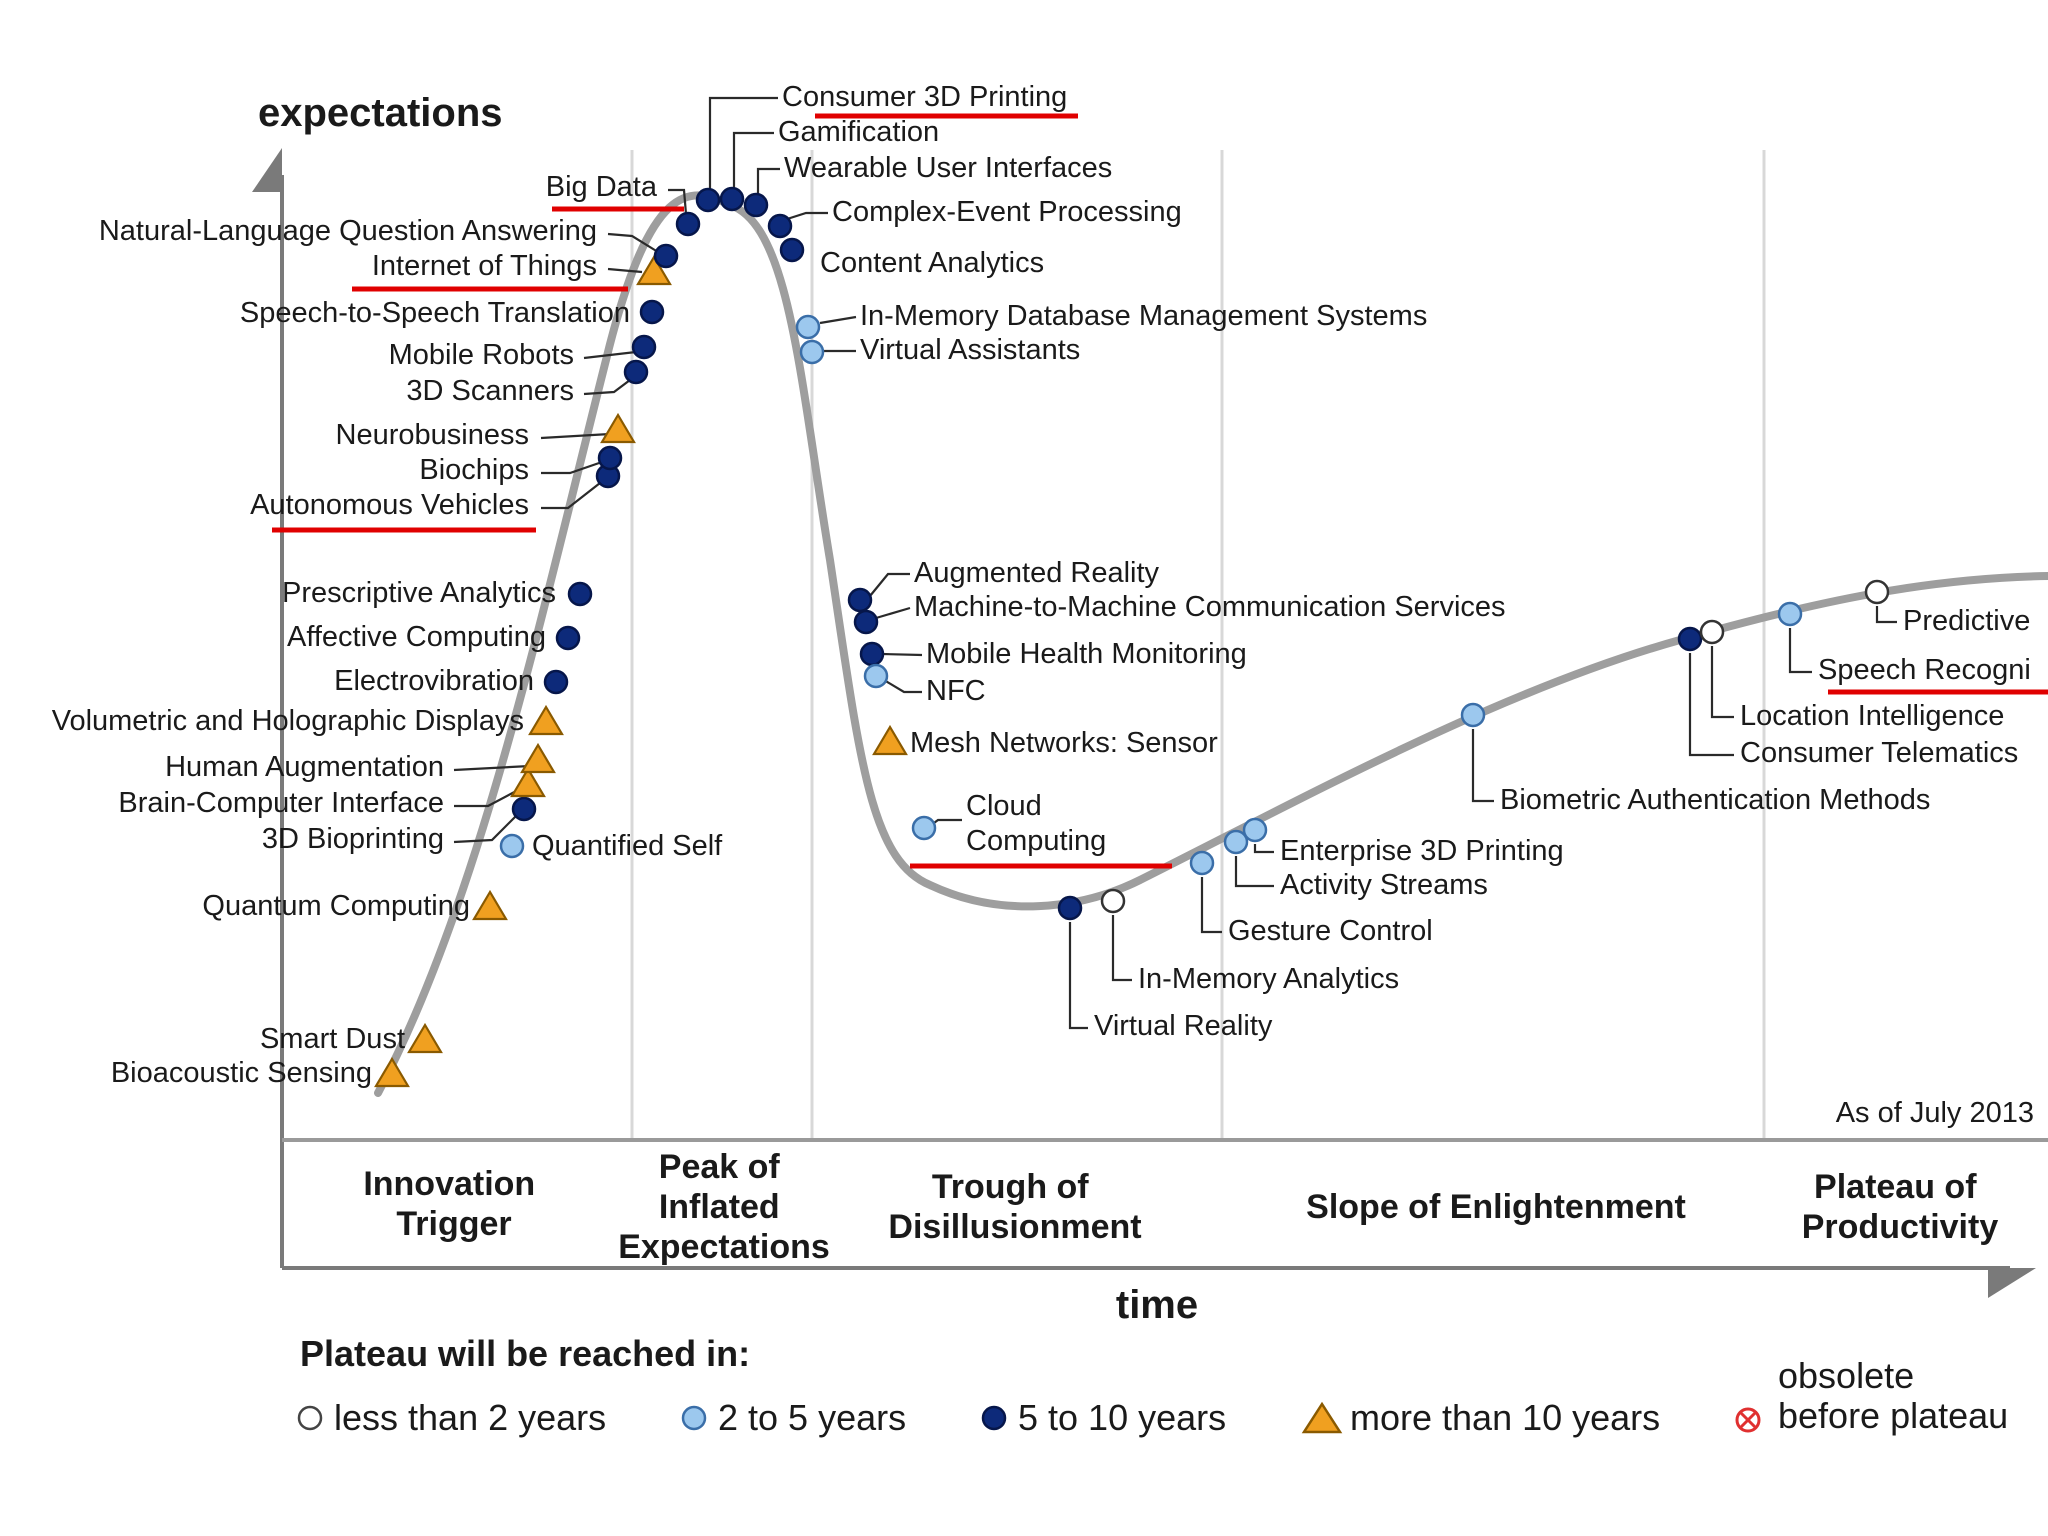  I want to click on legend-obsolete-line-1: obsolete, so click(1846, 1375).